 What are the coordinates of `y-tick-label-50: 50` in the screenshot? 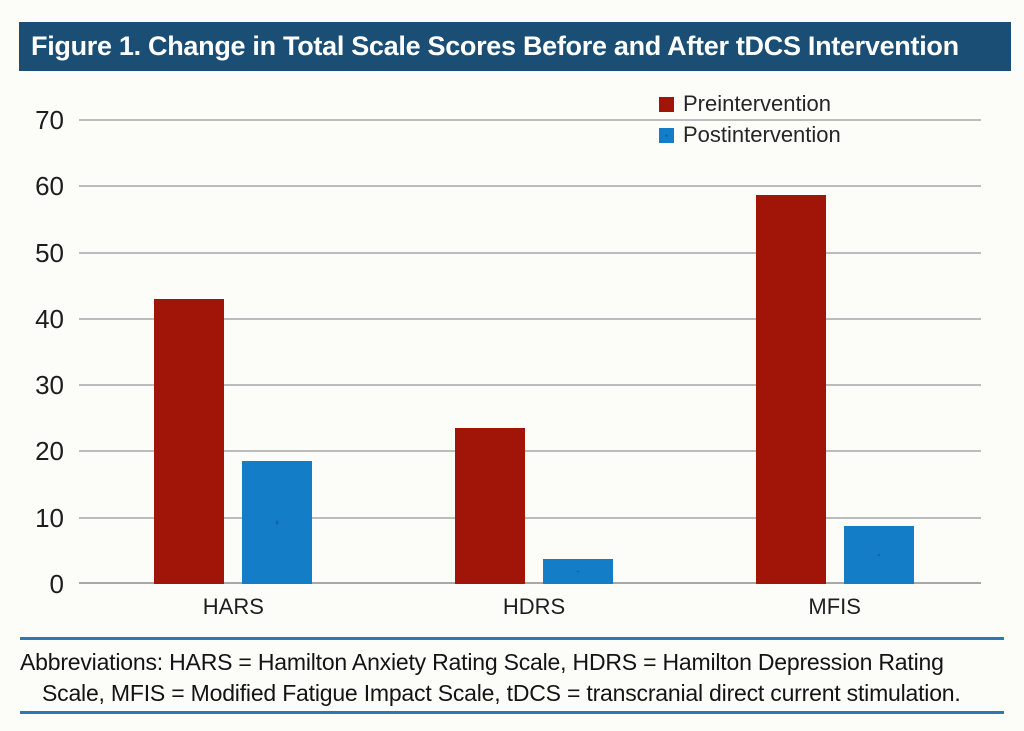 It's located at (49, 252).